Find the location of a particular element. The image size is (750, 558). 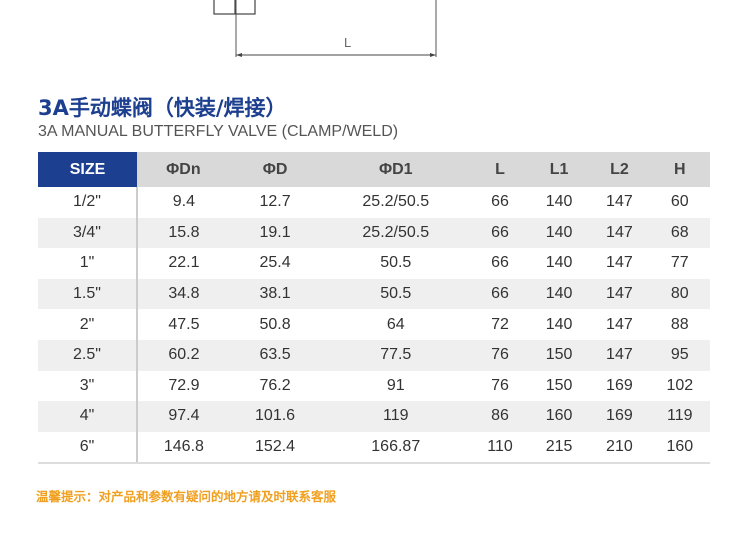

table-cell: 2" is located at coordinates (88, 324).